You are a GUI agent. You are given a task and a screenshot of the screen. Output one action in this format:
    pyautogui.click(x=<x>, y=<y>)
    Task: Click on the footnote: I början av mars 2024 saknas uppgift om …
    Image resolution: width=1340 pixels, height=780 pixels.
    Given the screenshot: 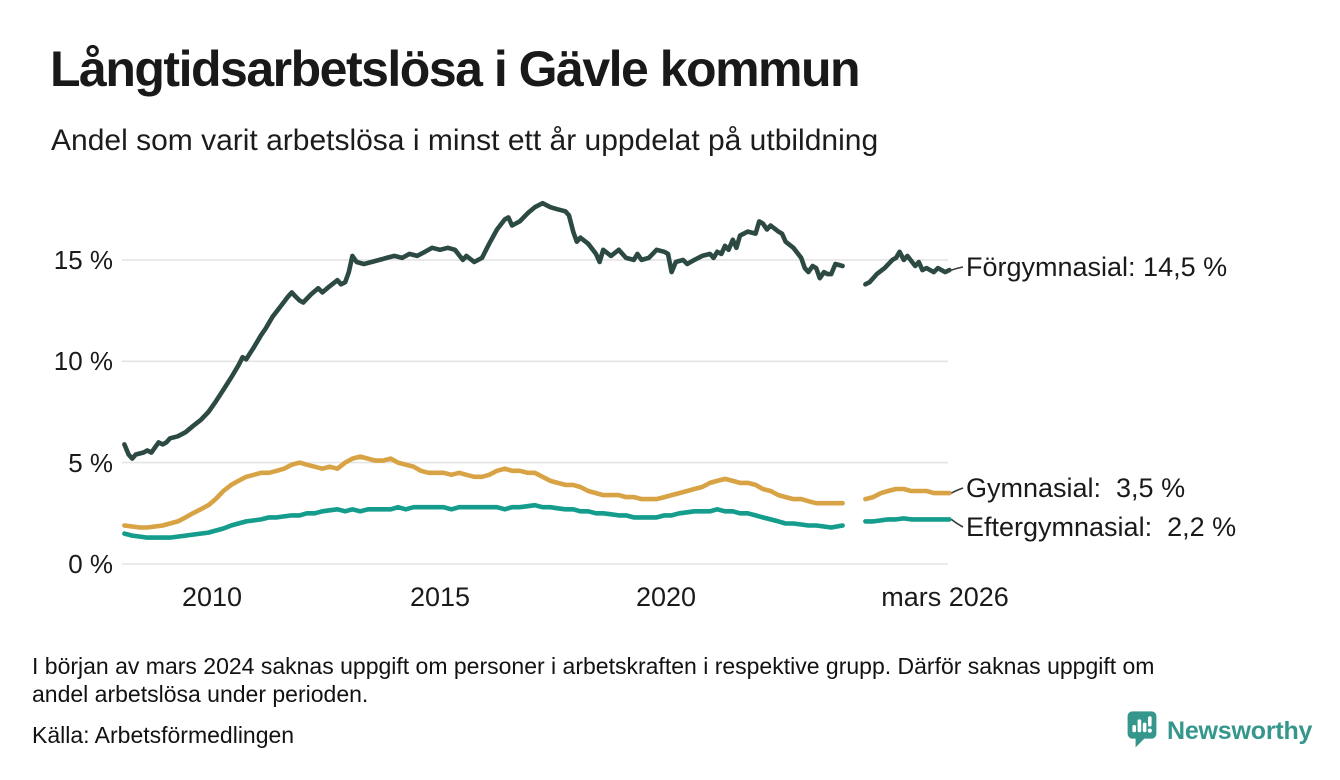 What is the action you would take?
    pyautogui.click(x=672, y=680)
    